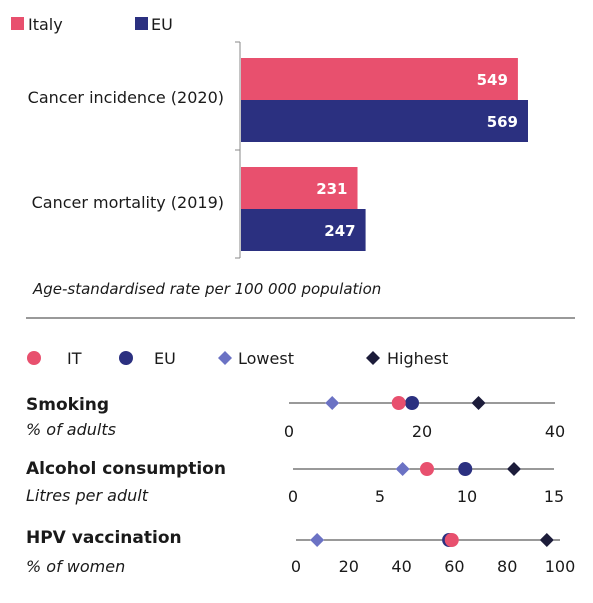  What do you see at coordinates (67, 405) in the screenshot?
I see `indicator-title: Smoking` at bounding box center [67, 405].